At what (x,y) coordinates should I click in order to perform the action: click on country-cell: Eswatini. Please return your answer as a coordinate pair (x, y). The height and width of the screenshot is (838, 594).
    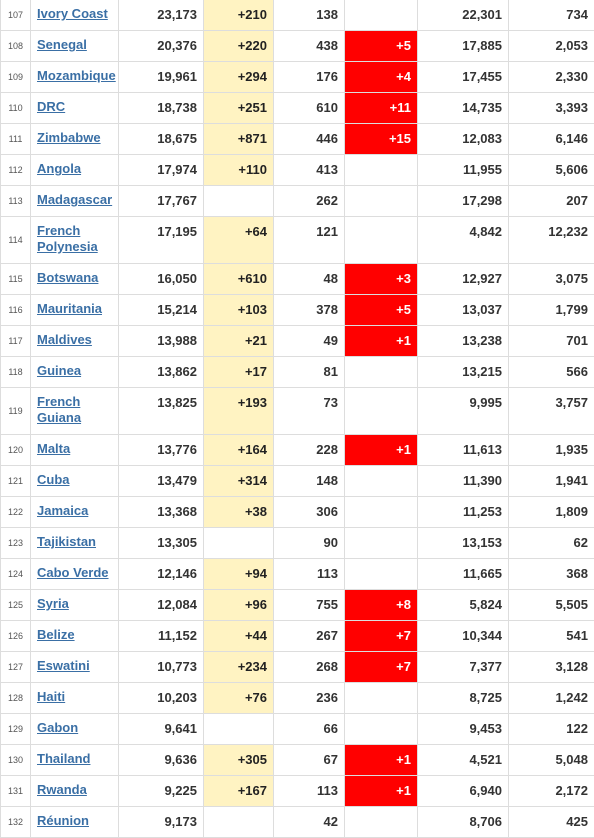
    Looking at the image, I should click on (74, 667).